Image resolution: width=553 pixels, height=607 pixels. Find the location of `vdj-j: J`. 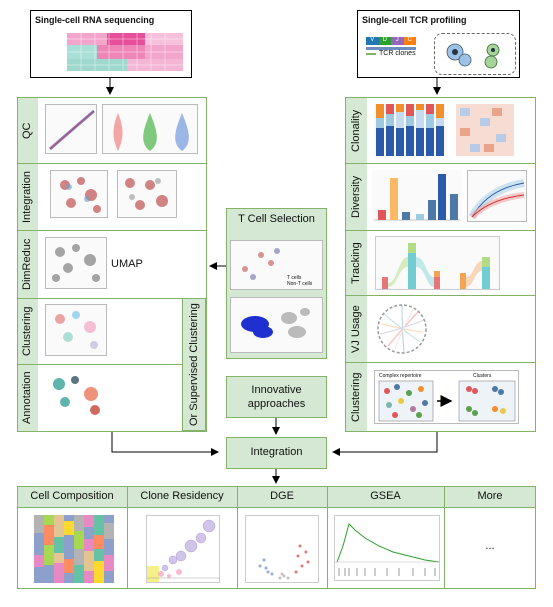

vdj-j: J is located at coordinates (397, 41).